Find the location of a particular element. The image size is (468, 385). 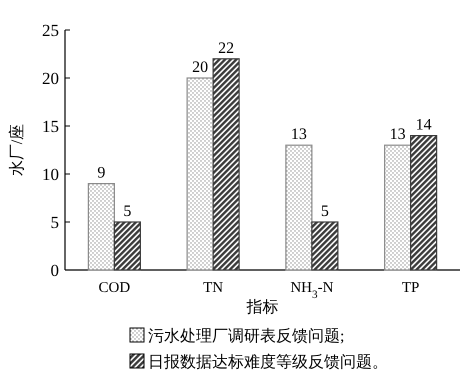

x-tick-label: TN is located at coordinates (213, 288).